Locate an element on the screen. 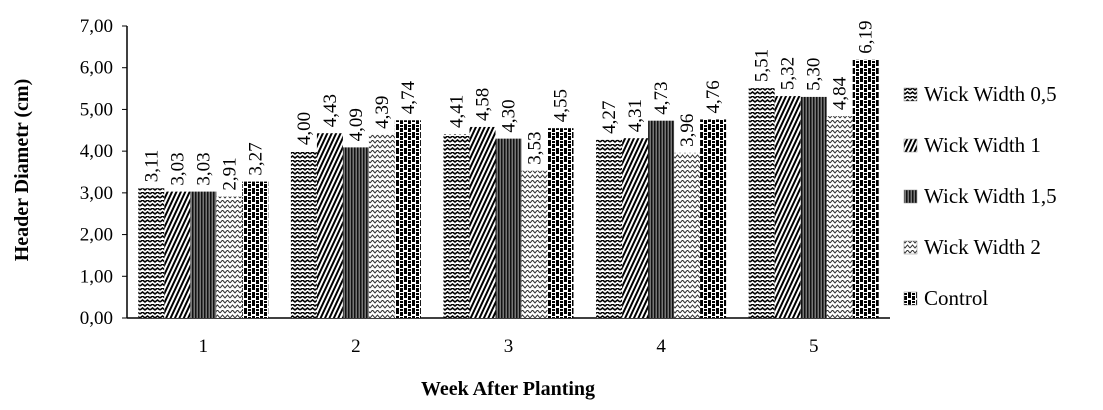 This screenshot has height=410, width=1103. x-tick-label: 4 is located at coordinates (661, 346).